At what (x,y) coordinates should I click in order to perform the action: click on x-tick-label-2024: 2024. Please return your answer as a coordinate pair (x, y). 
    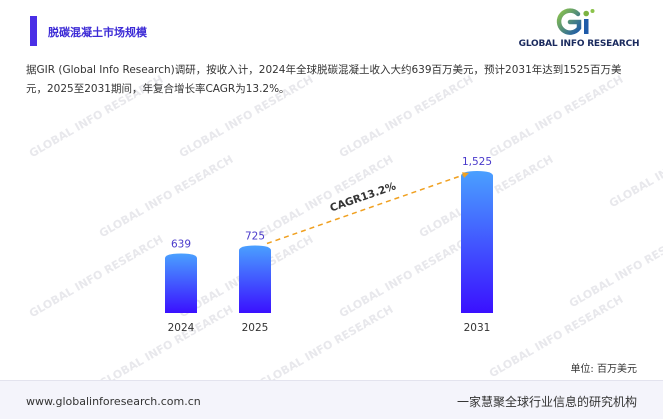
    Looking at the image, I should click on (181, 328).